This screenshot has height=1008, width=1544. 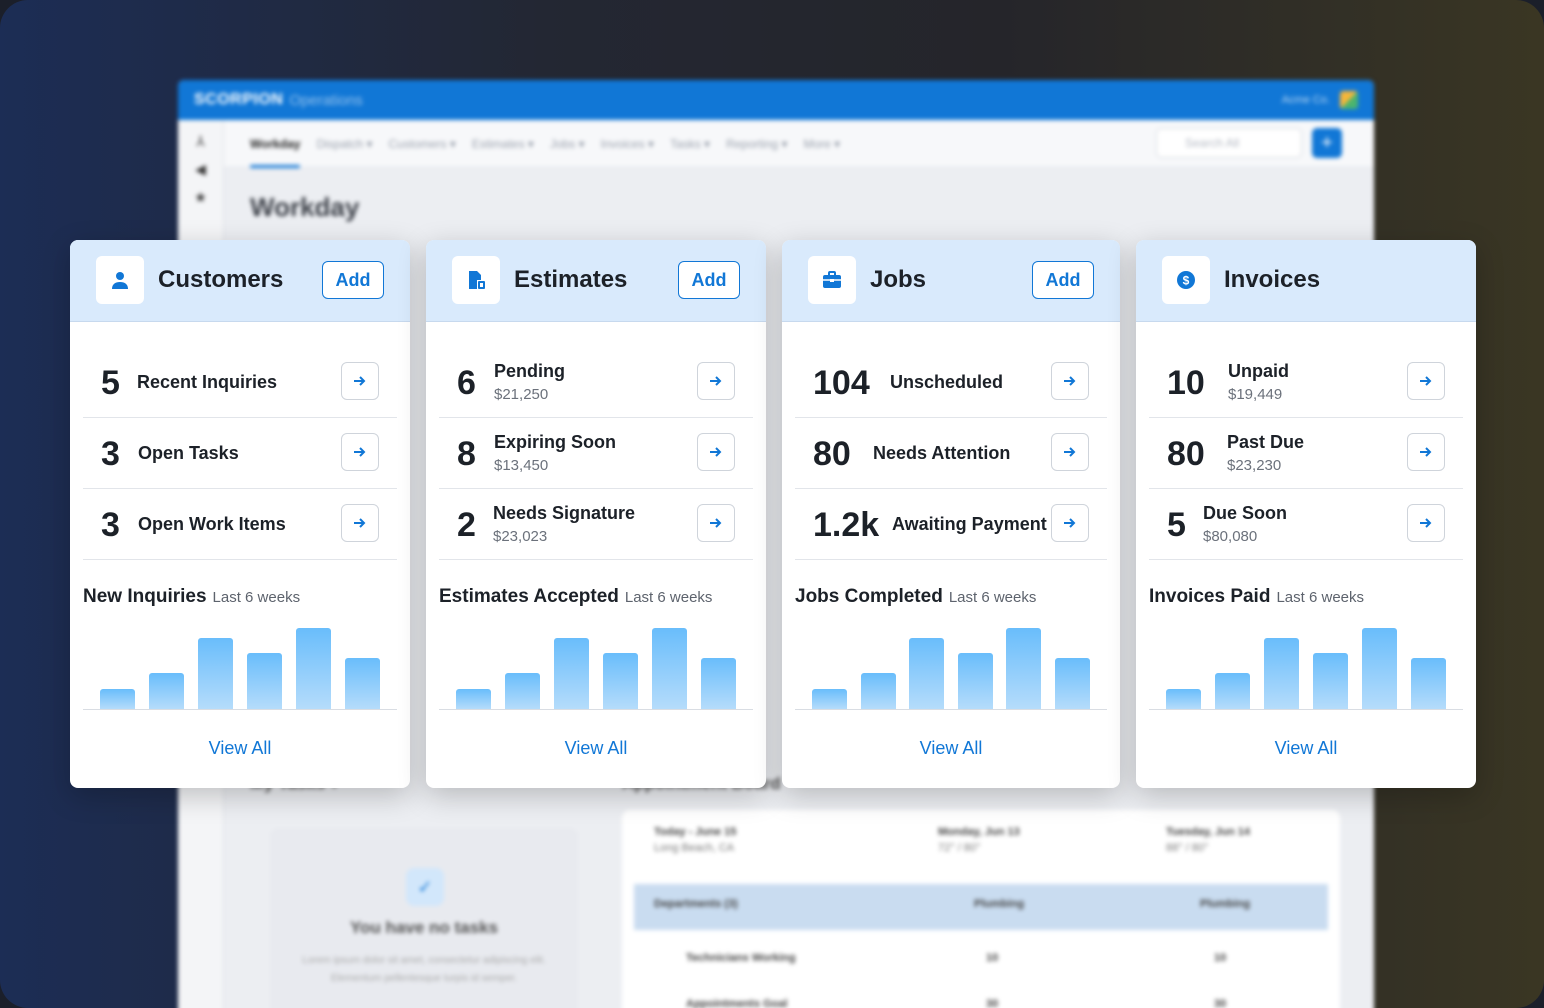 What do you see at coordinates (981, 967) in the screenshot?
I see `appt-row-technicians: Technicians Working 10 10` at bounding box center [981, 967].